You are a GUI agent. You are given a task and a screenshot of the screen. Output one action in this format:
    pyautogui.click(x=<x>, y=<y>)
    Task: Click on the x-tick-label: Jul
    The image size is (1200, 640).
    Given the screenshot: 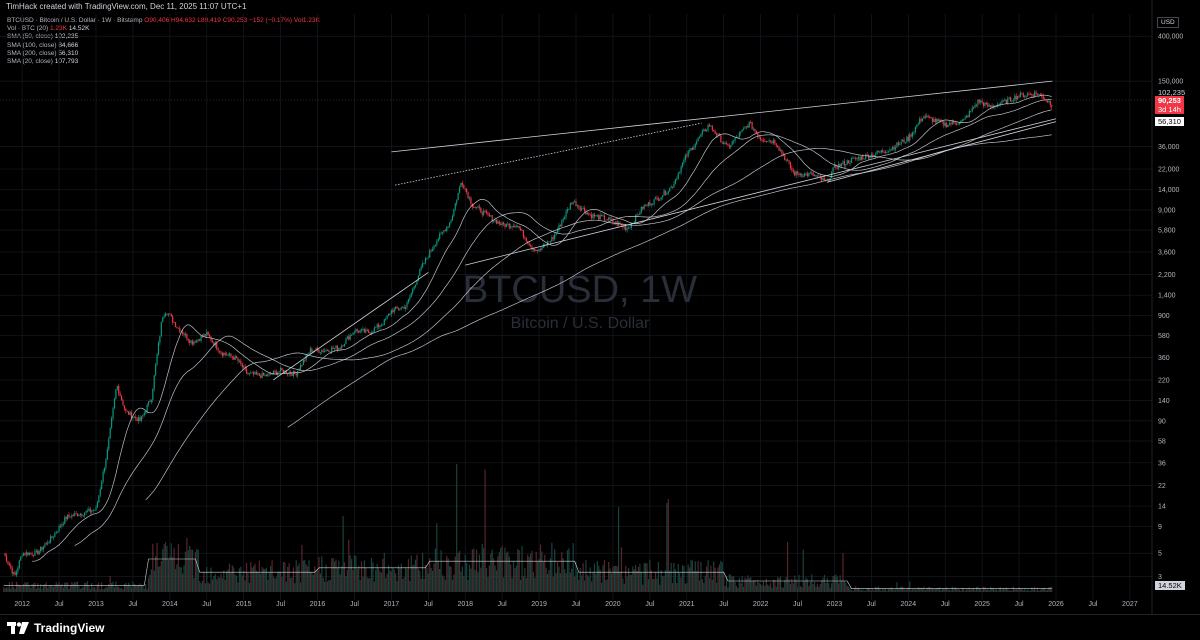 What is the action you would take?
    pyautogui.click(x=502, y=604)
    